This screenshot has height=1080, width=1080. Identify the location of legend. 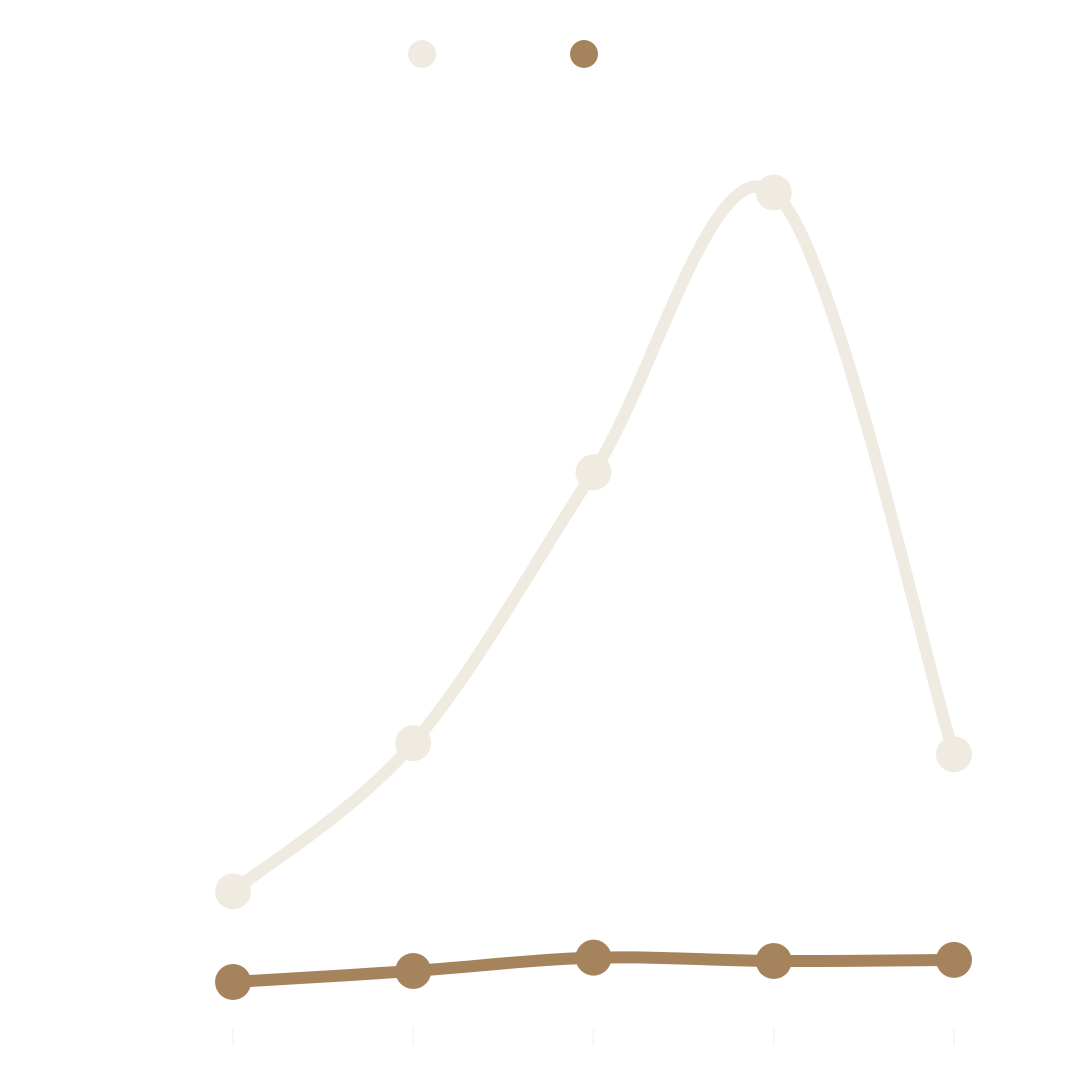
(540, 54).